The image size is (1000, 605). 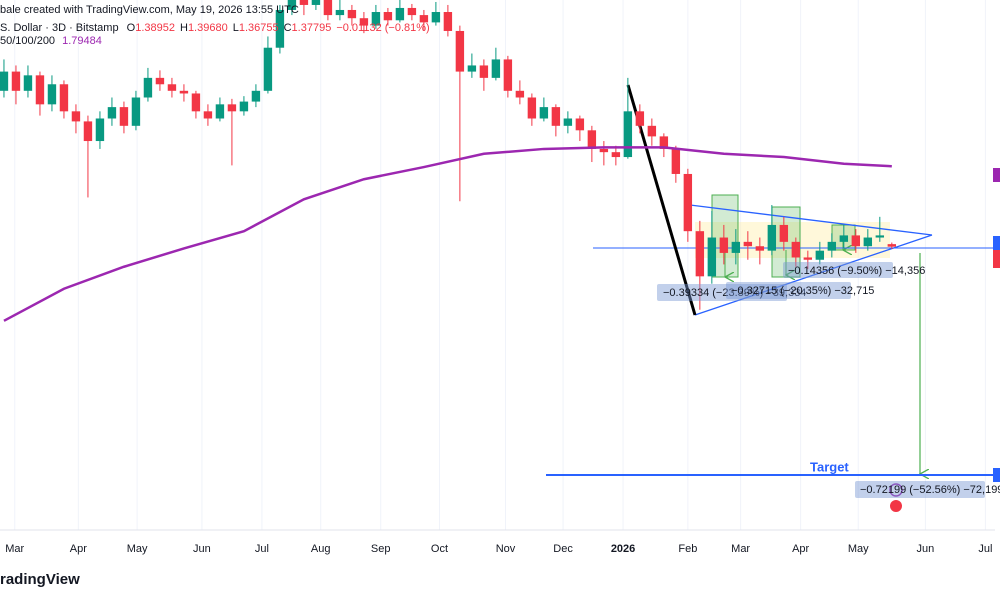 I want to click on measure-label: −0.14356 (−9.50%) −14,356, so click(x=856, y=271).